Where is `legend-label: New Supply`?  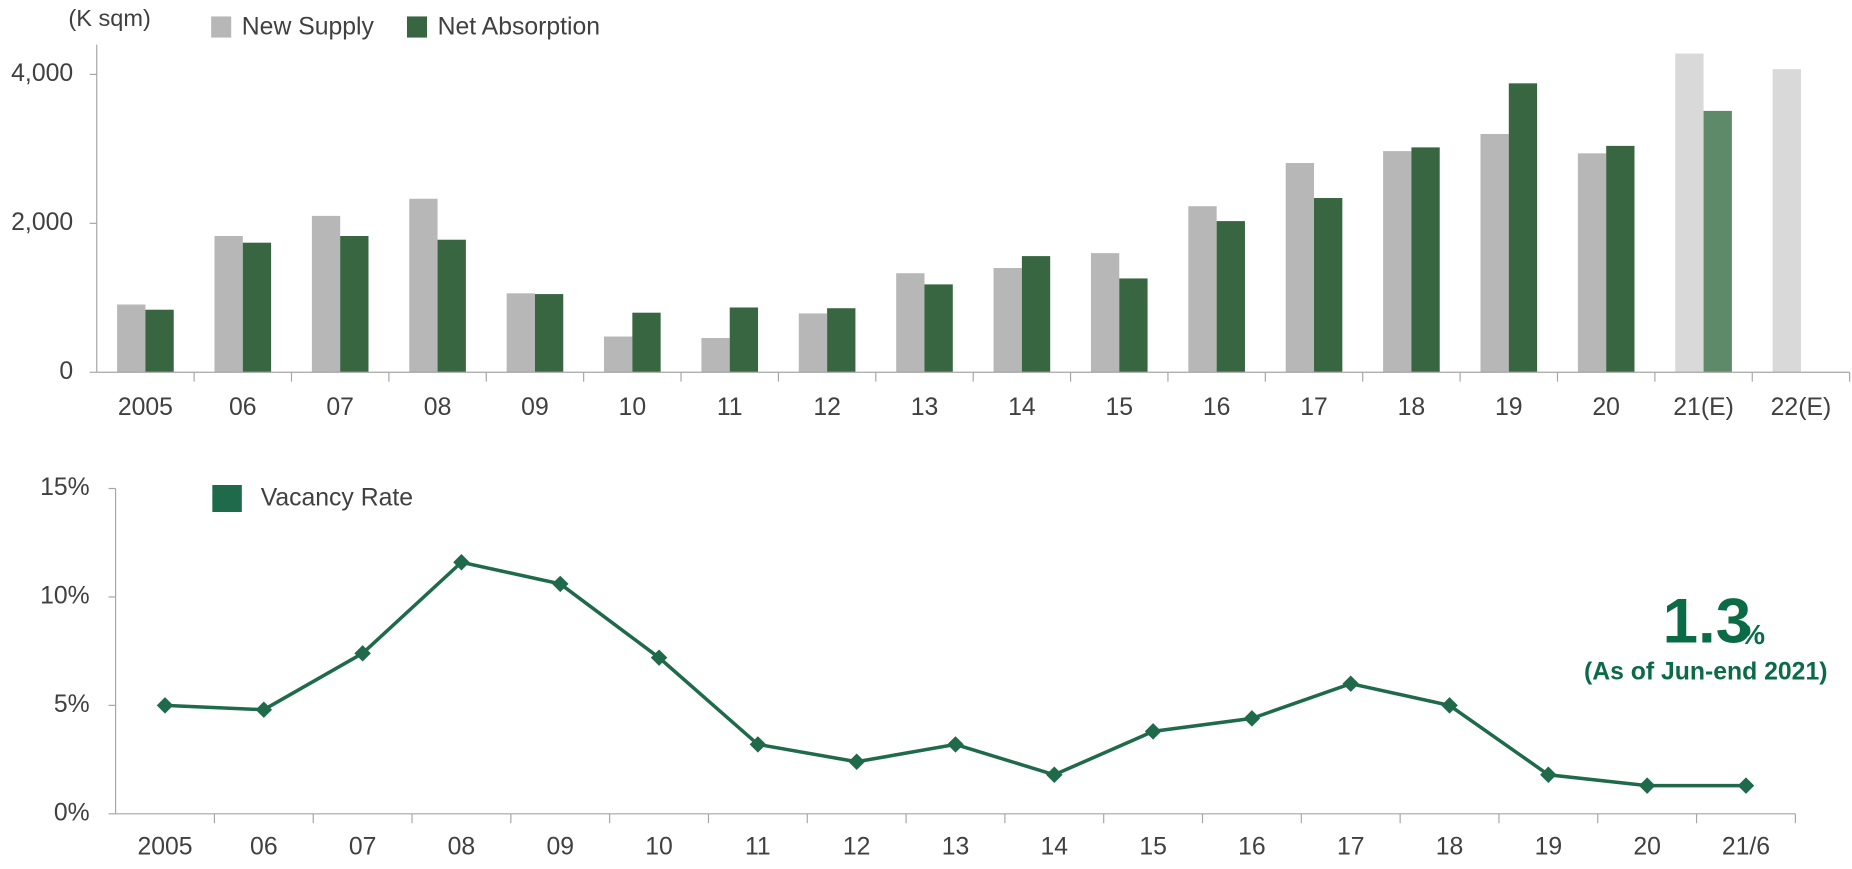 legend-label: New Supply is located at coordinates (308, 27).